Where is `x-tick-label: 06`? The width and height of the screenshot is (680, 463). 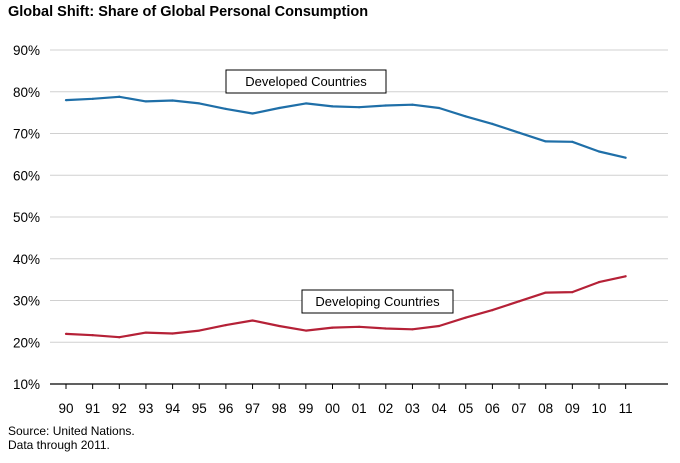 x-tick-label: 06 is located at coordinates (492, 408).